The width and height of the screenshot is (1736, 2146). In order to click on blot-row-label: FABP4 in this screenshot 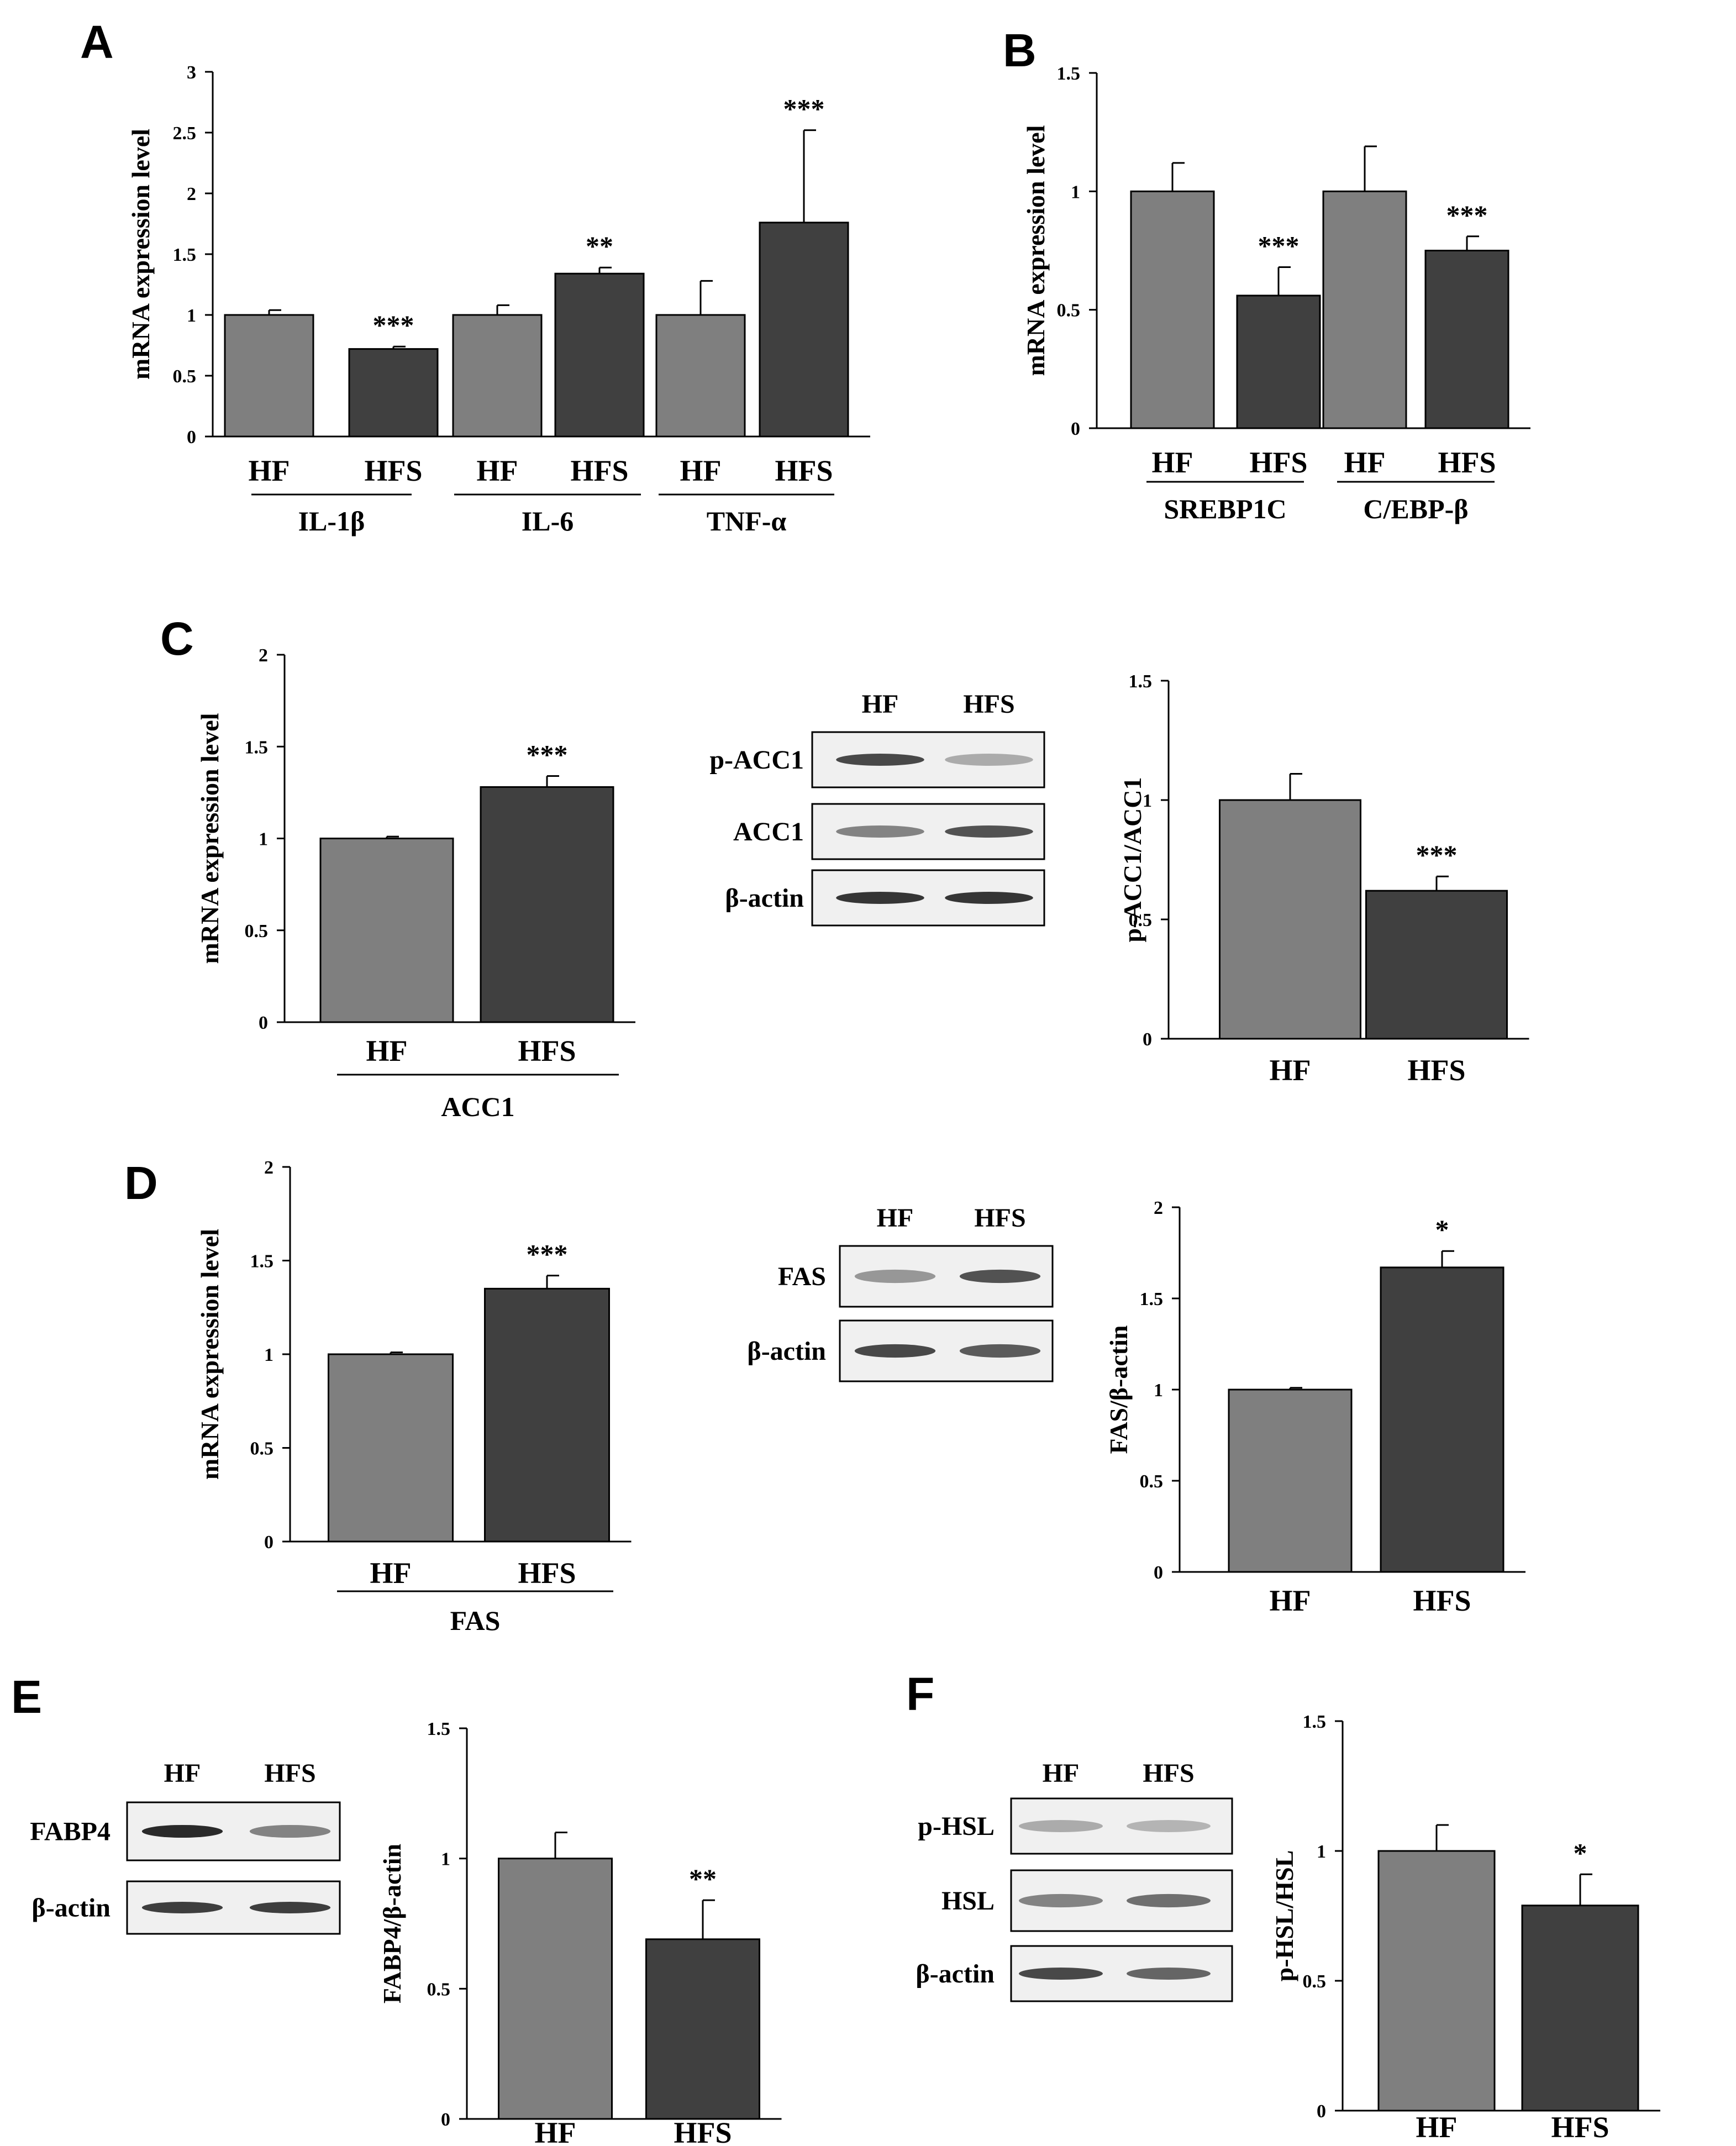, I will do `click(70, 1832)`.